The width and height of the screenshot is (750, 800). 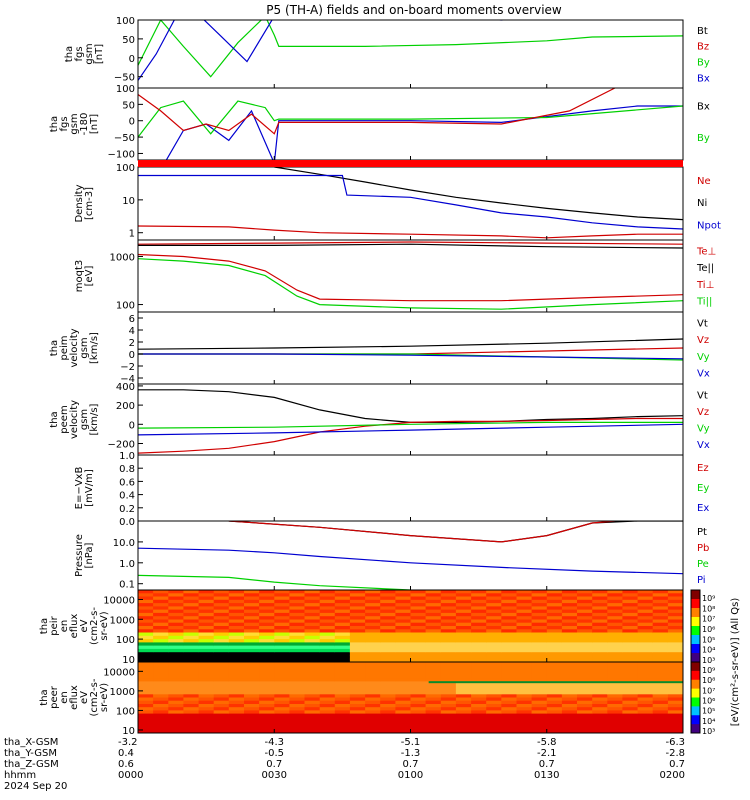 What do you see at coordinates (84, 124) in the screenshot?
I see `y-axis-label: -180` at bounding box center [84, 124].